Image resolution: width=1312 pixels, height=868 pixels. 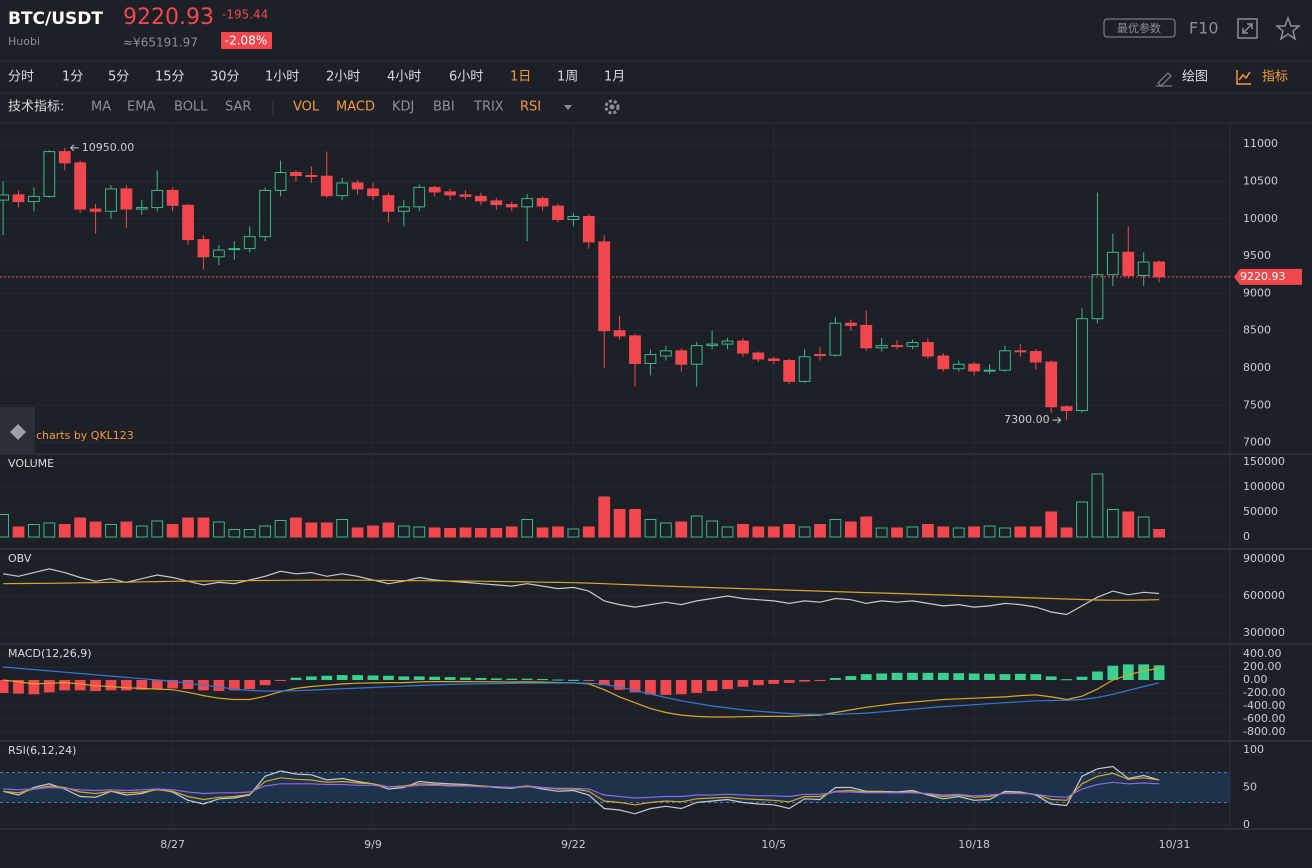 I want to click on price-cny: ≈¥65191.97, so click(x=160, y=43).